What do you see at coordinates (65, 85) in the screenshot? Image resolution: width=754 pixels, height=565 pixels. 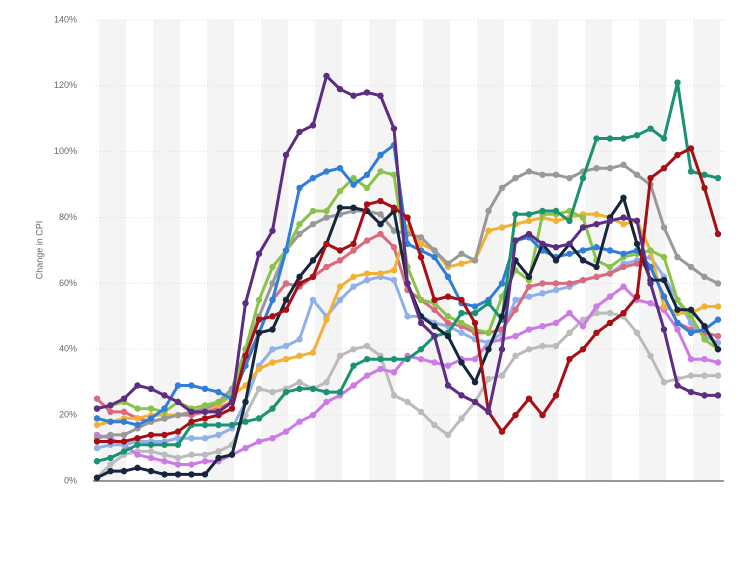 I see `y-tick-label: 120%` at bounding box center [65, 85].